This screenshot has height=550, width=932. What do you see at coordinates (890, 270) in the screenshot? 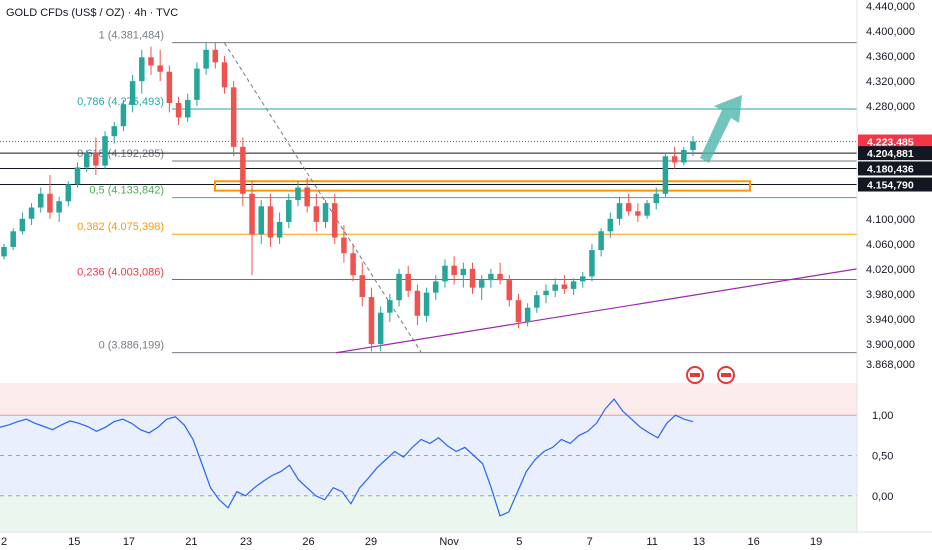
I see `price-axis-label: 4.020,000` at bounding box center [890, 270].